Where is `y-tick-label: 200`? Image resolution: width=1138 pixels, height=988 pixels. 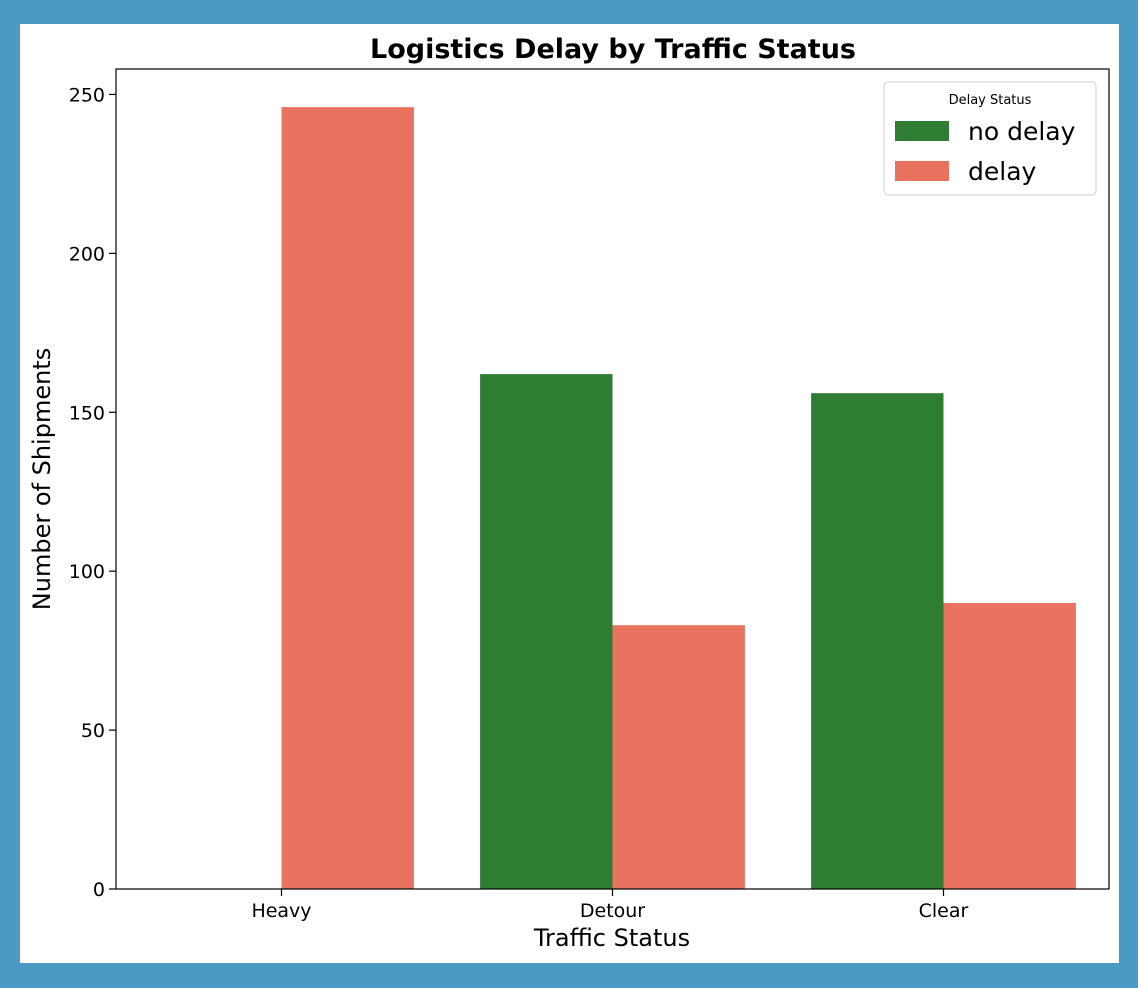 y-tick-label: 200 is located at coordinates (87, 254).